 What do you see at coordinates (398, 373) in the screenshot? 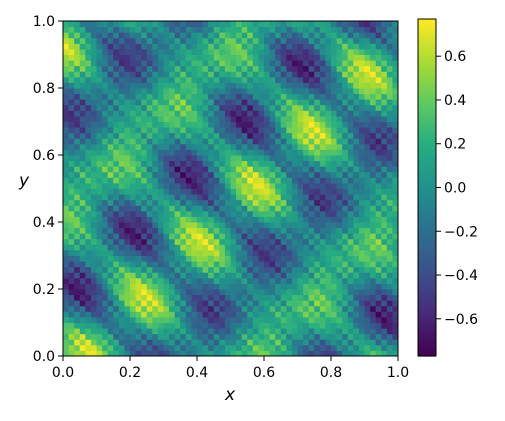
I see `x-tick-label: 1.0` at bounding box center [398, 373].